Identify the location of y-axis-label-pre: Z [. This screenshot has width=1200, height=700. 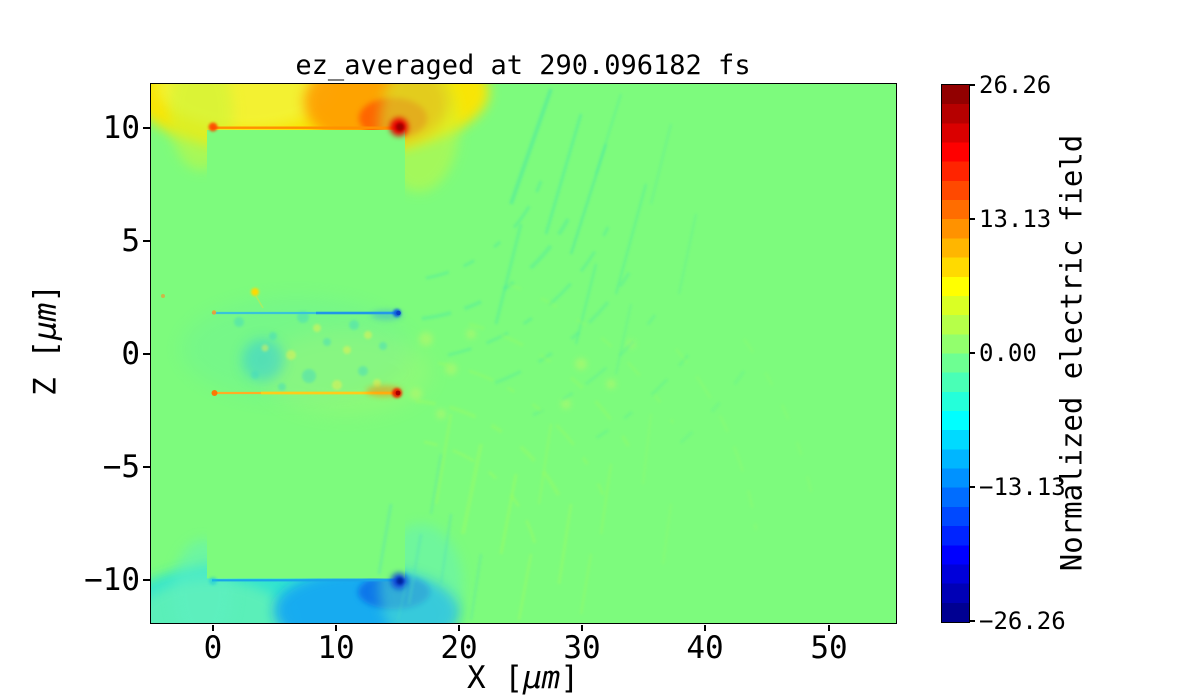
(45, 368).